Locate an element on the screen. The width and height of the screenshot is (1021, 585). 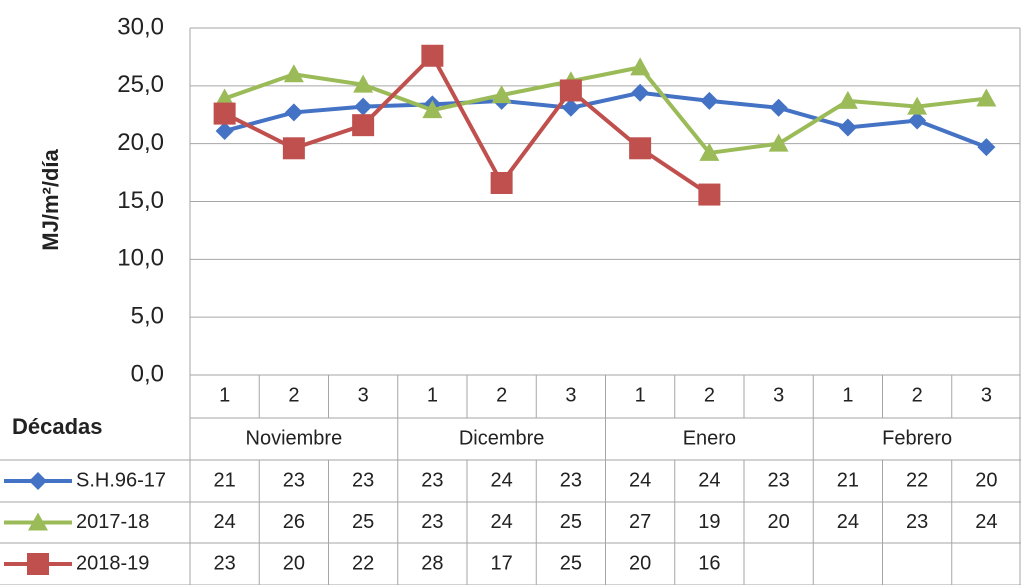
table-value: 19 is located at coordinates (709, 522).